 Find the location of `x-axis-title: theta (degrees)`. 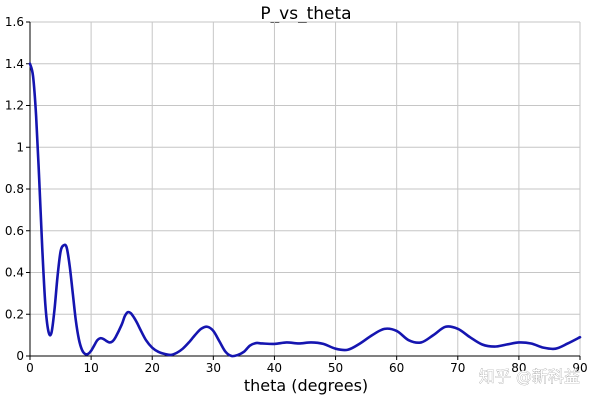

x-axis-title: theta (degrees) is located at coordinates (306, 385).